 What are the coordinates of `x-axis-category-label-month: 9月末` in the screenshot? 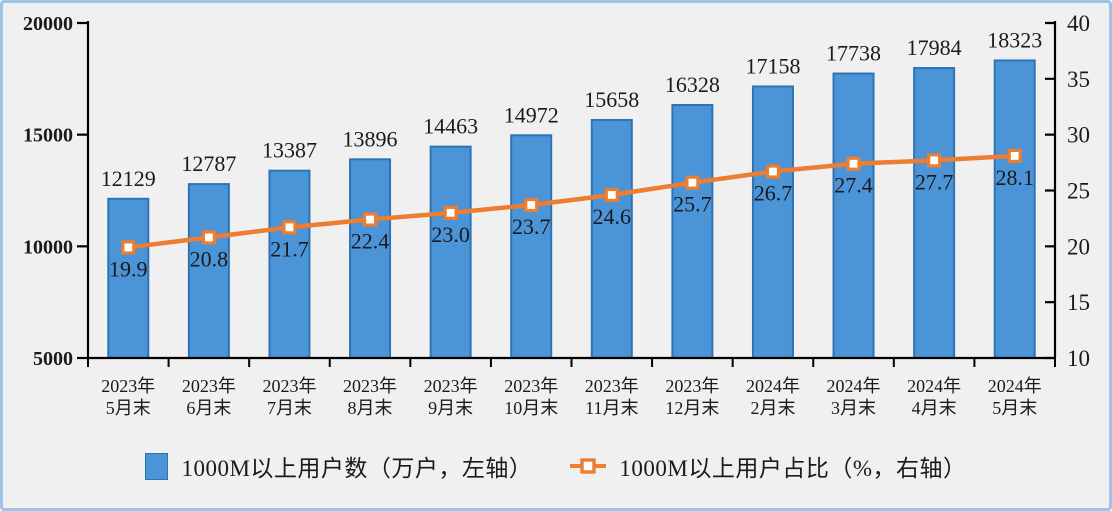 It's located at (450, 408).